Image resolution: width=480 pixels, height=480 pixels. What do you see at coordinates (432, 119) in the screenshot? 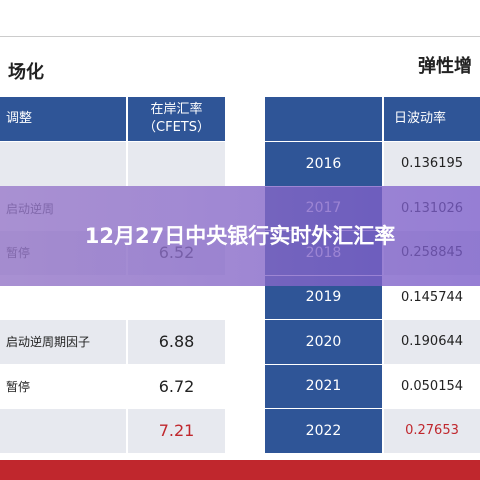
I see `right-header-2: 日波动率` at bounding box center [432, 119].